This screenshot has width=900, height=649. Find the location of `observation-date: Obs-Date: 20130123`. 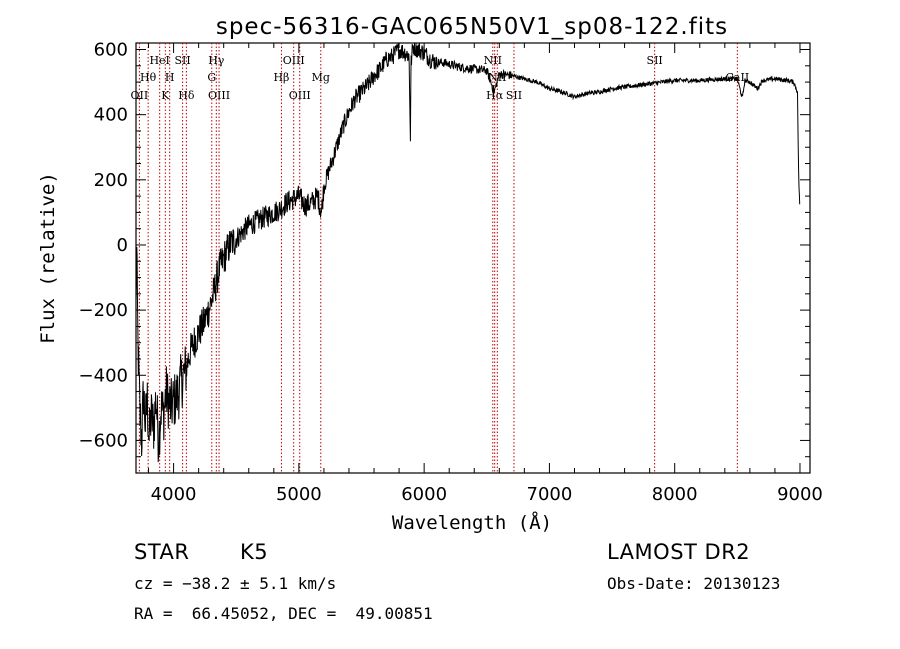

observation-date: Obs-Date: 20130123 is located at coordinates (694, 583).